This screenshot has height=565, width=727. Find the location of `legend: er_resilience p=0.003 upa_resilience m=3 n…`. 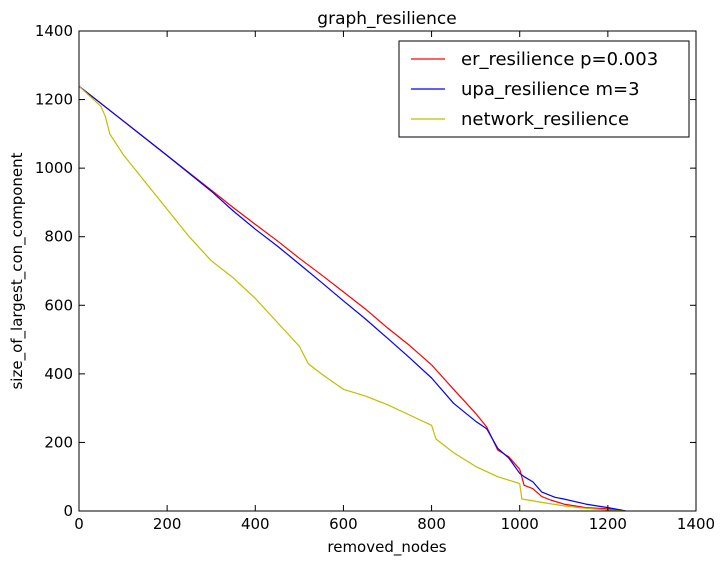

legend: er_resilience p=0.003 upa_resilience m=3 n… is located at coordinates (544, 89).